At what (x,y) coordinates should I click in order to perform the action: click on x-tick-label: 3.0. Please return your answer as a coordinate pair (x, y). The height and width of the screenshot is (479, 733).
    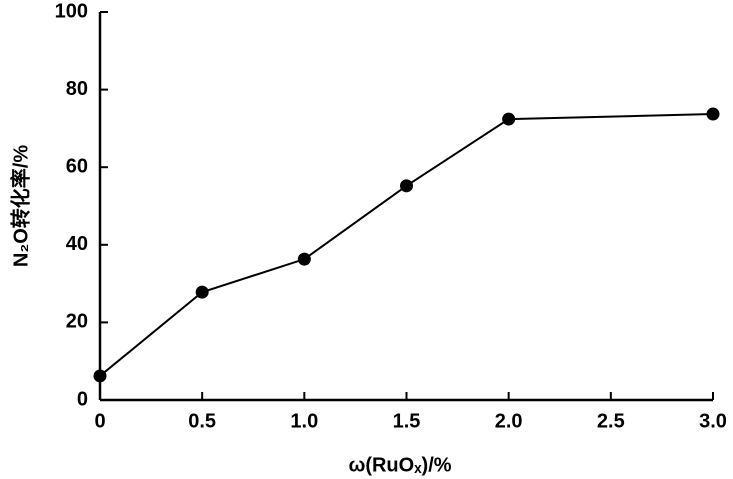
    Looking at the image, I should click on (713, 421).